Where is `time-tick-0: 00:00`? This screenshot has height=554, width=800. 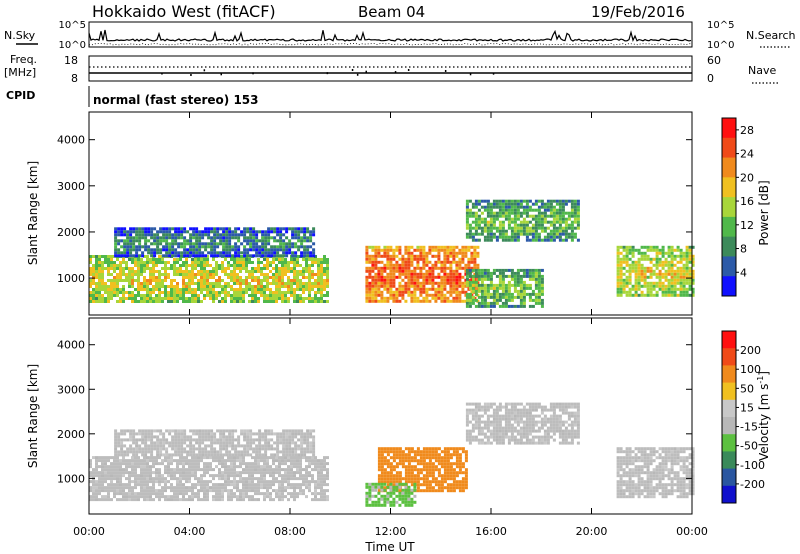
time-tick-0: 00:00 is located at coordinates (89, 531).